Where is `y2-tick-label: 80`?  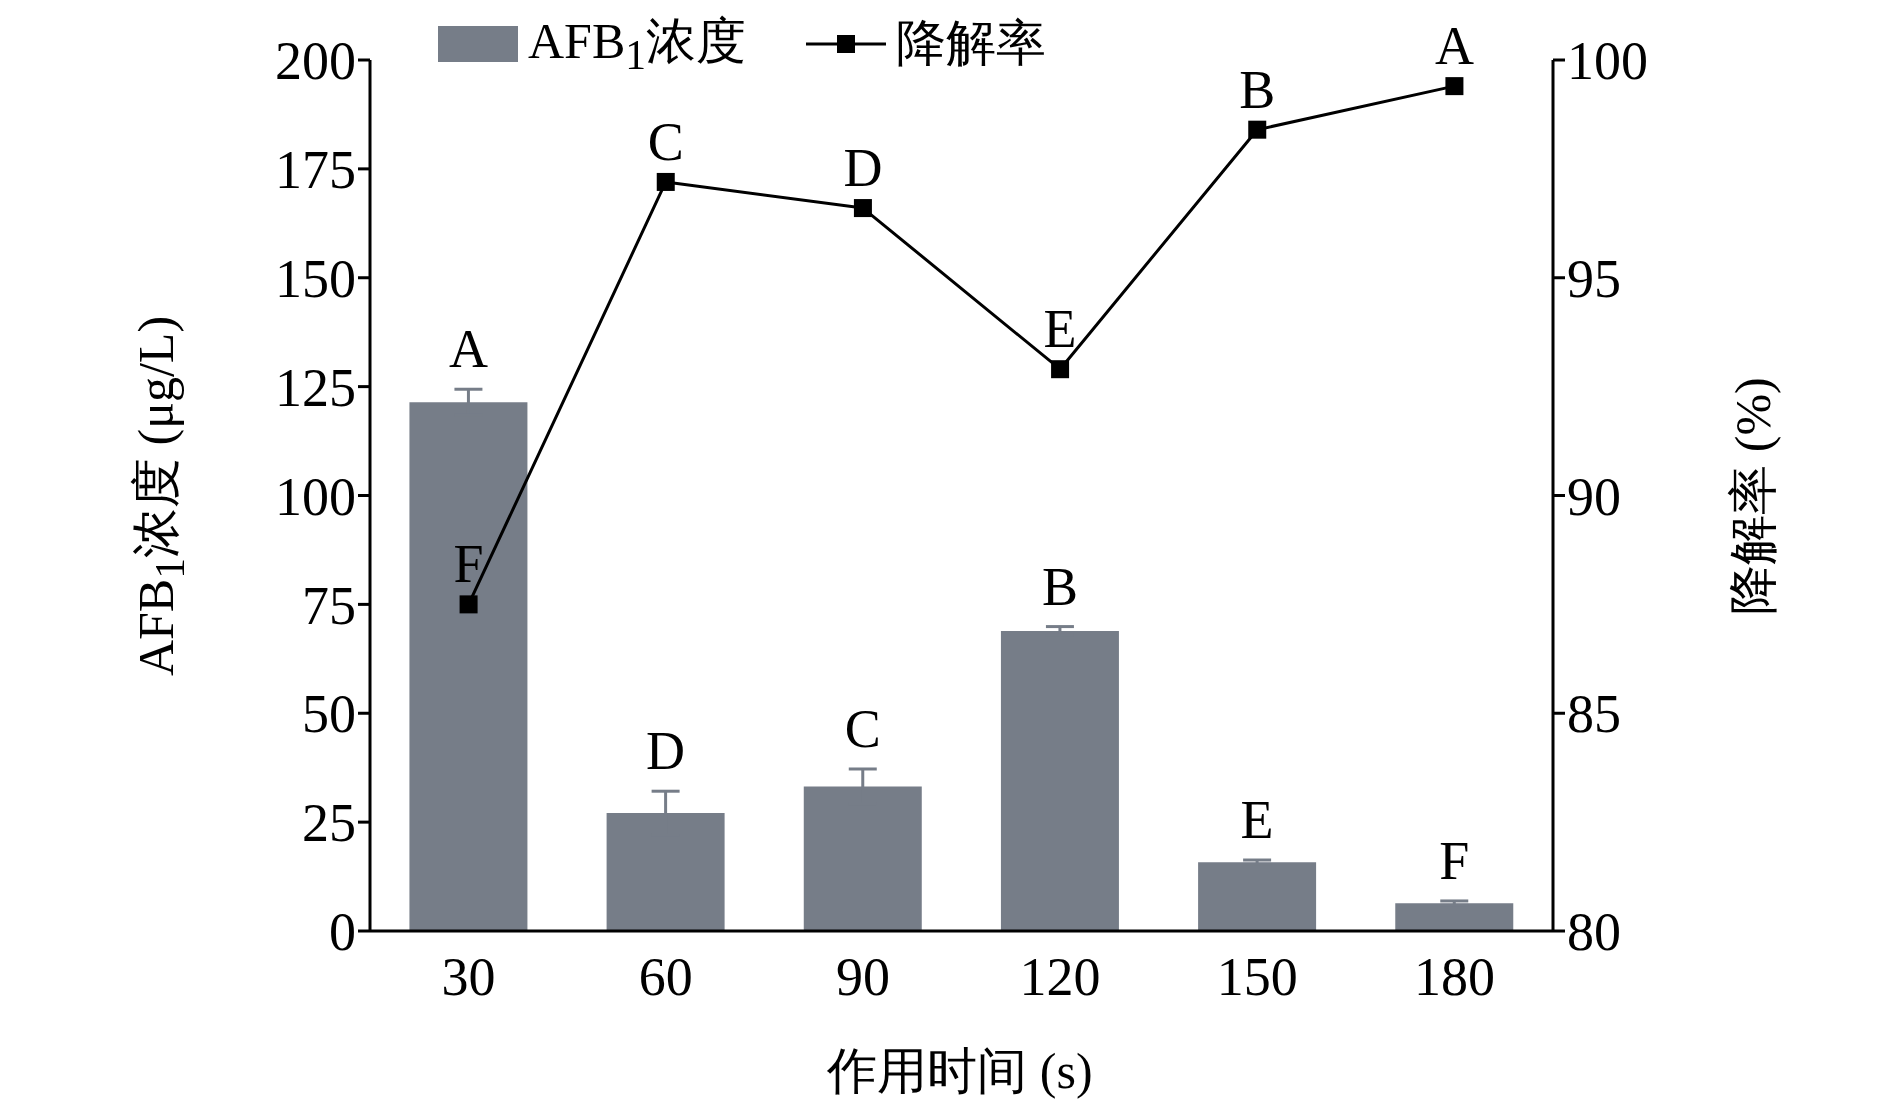
y2-tick-label: 80 is located at coordinates (1594, 932).